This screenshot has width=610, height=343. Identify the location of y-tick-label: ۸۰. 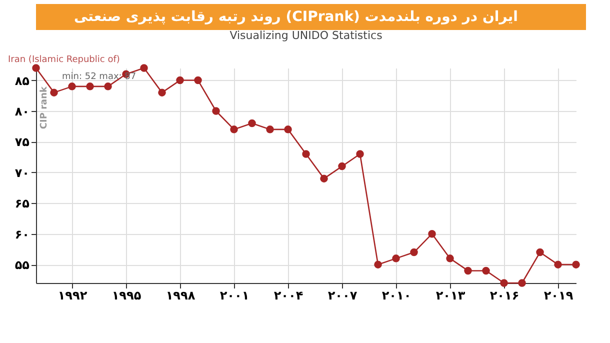
(22, 111).